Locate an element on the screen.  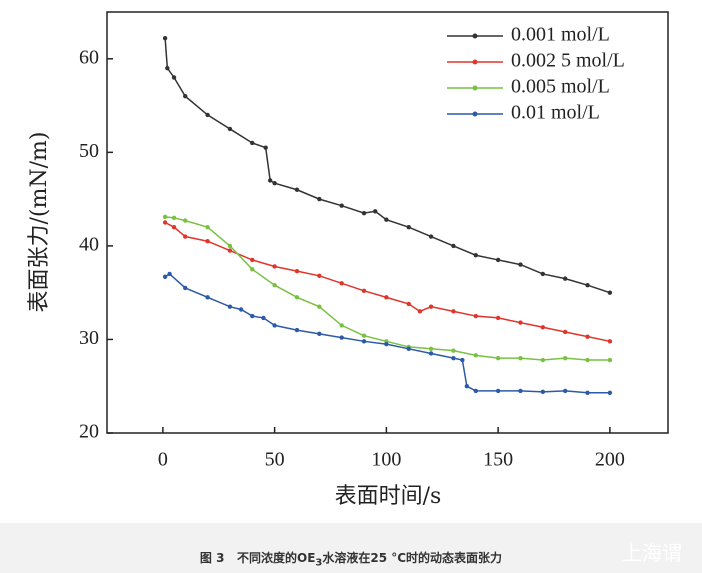
figure-number: 图 3 is located at coordinates (212, 558).